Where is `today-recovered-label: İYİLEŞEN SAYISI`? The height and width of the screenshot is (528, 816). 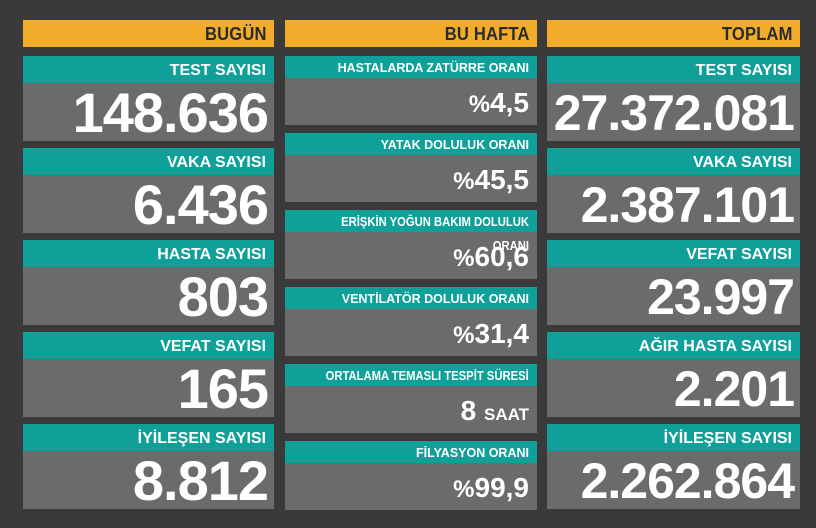
today-recovered-label: İYİLEŞEN SAYISI is located at coordinates (148, 437).